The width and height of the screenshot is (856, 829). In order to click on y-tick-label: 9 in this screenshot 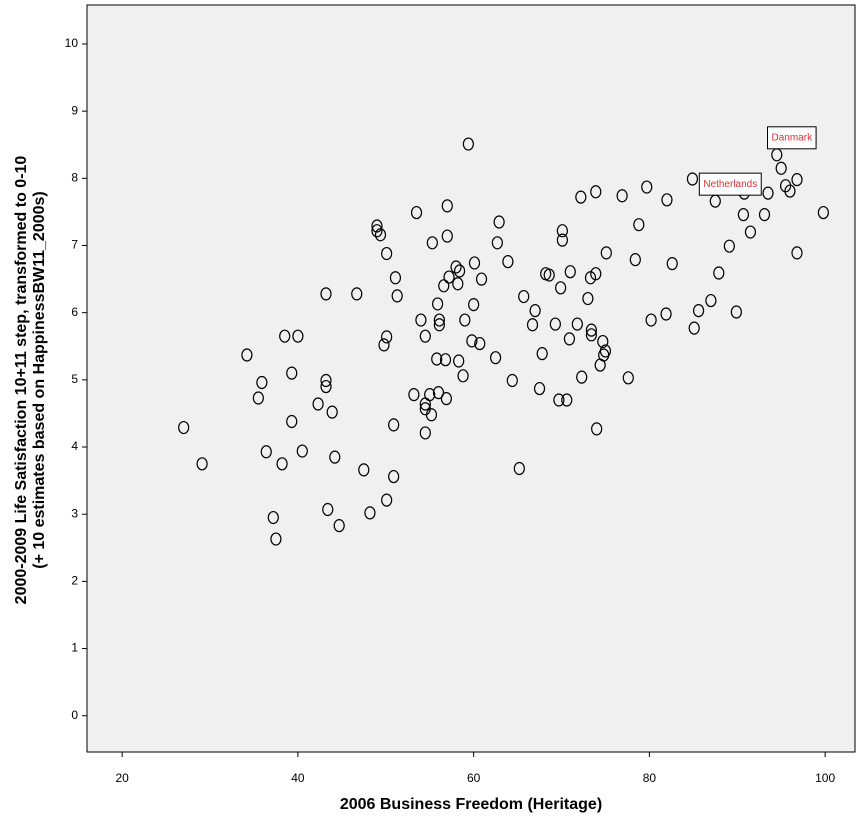, I will do `click(74, 110)`.